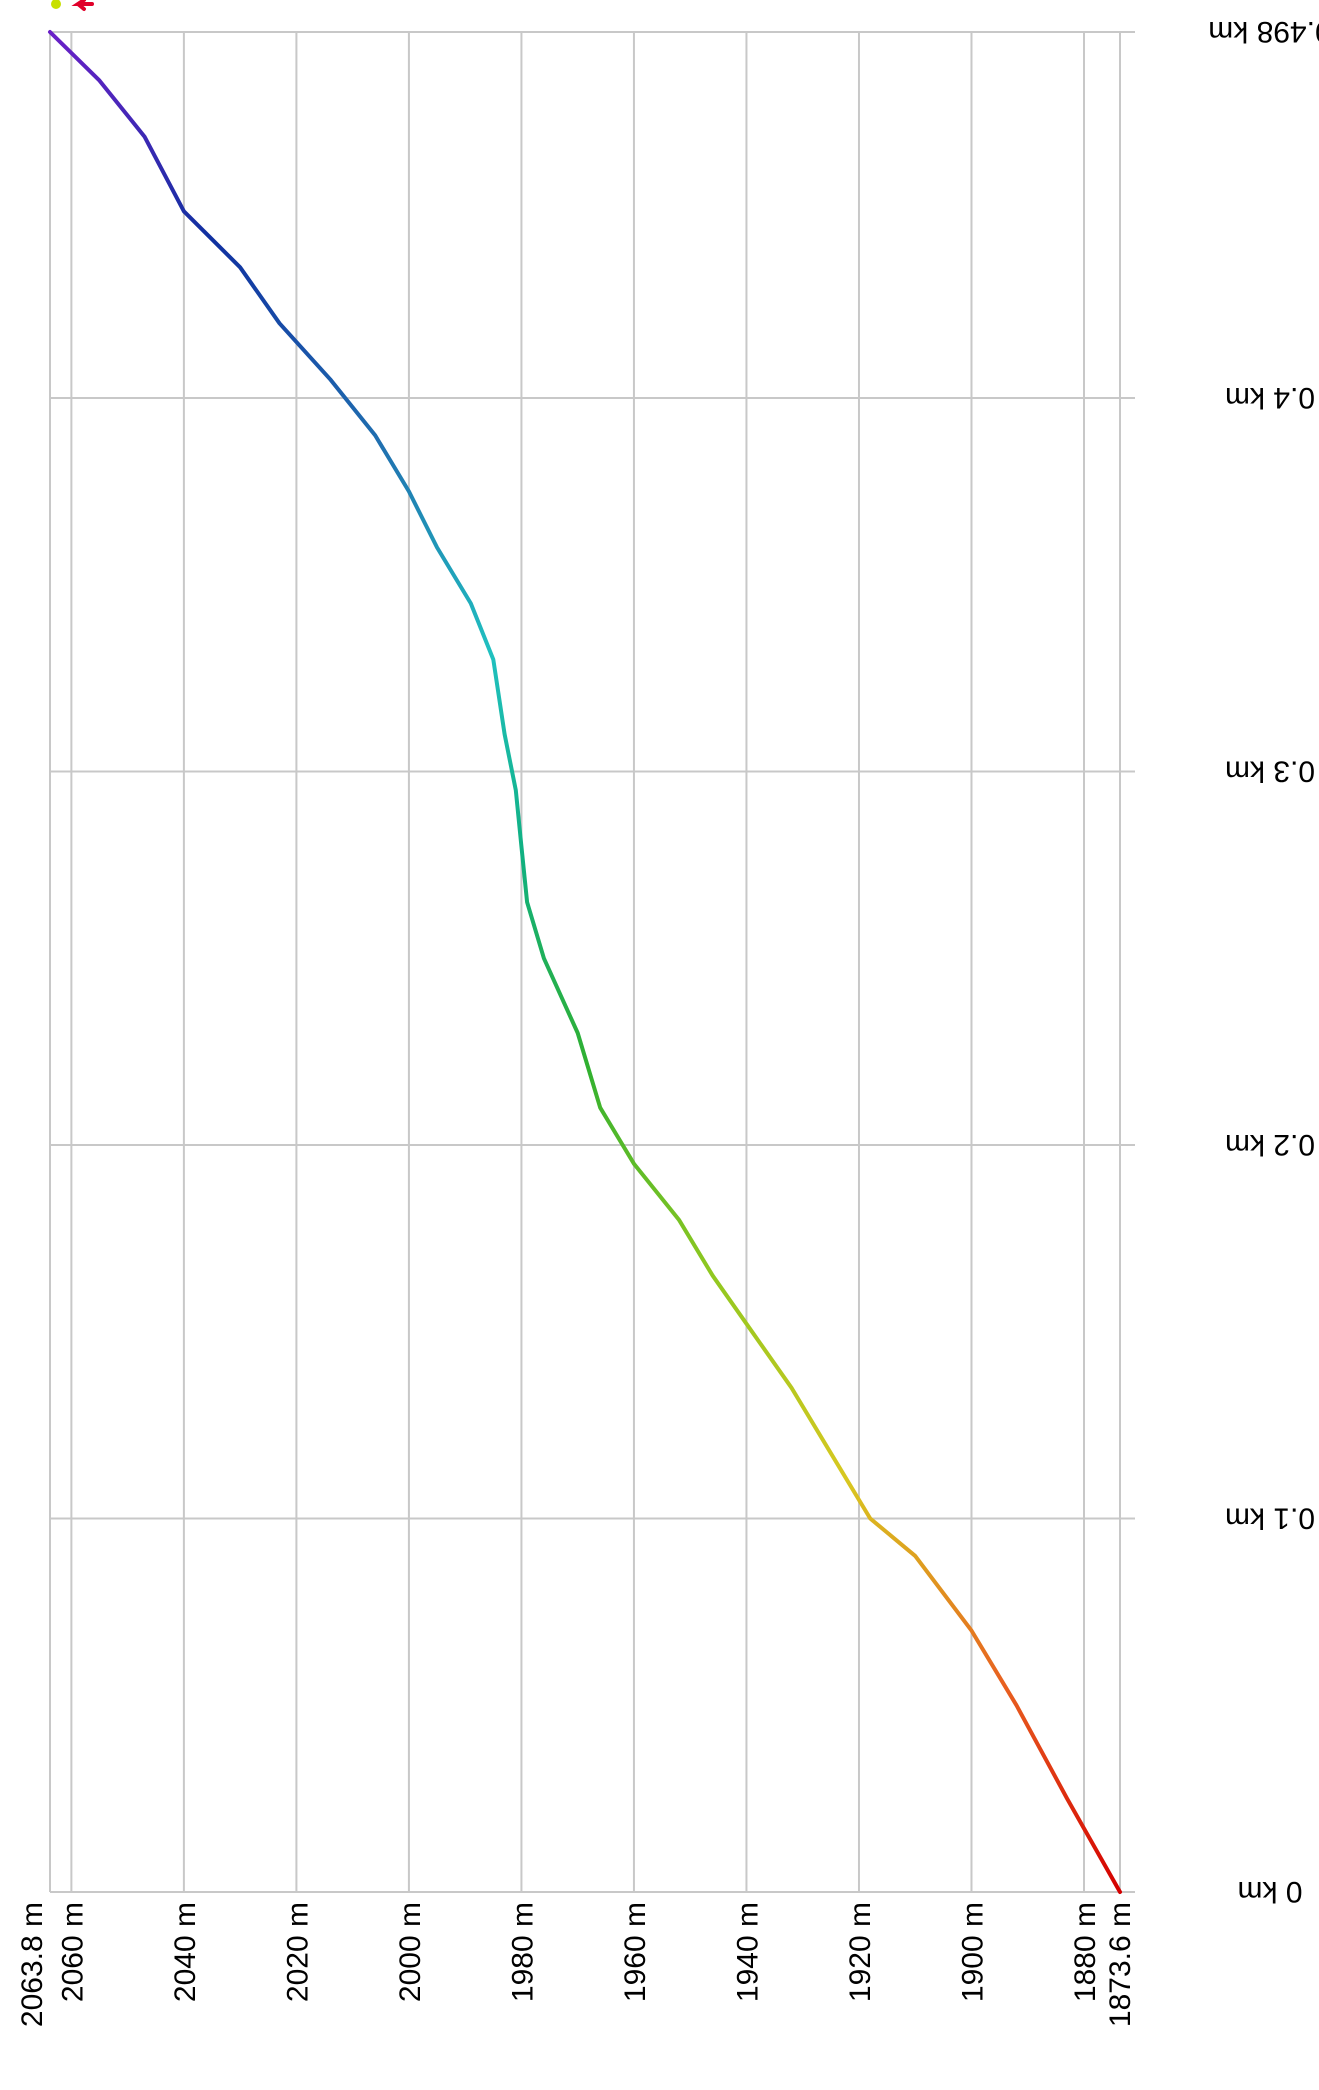  What do you see at coordinates (972, 1952) in the screenshot?
I see `elevation-tick-label: 1900 m` at bounding box center [972, 1952].